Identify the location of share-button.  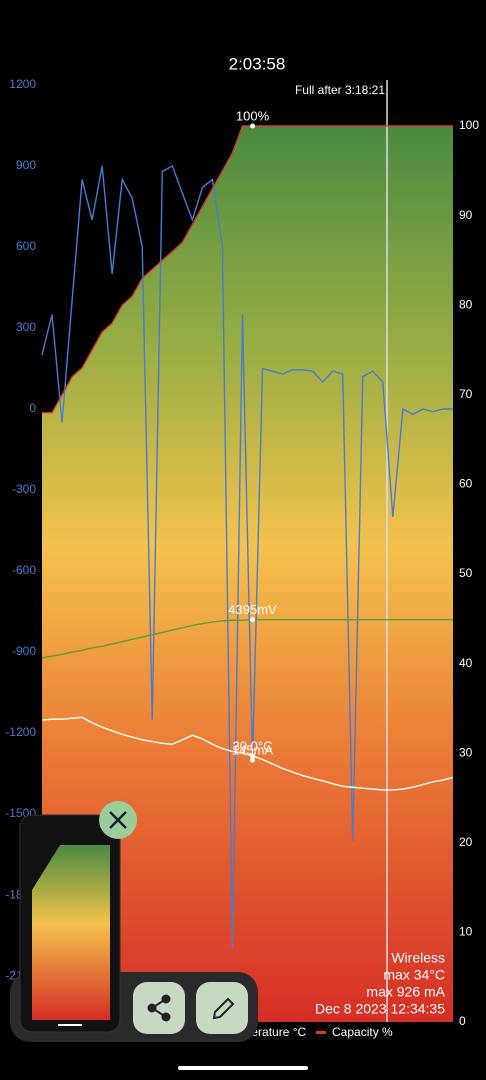
(159, 1008).